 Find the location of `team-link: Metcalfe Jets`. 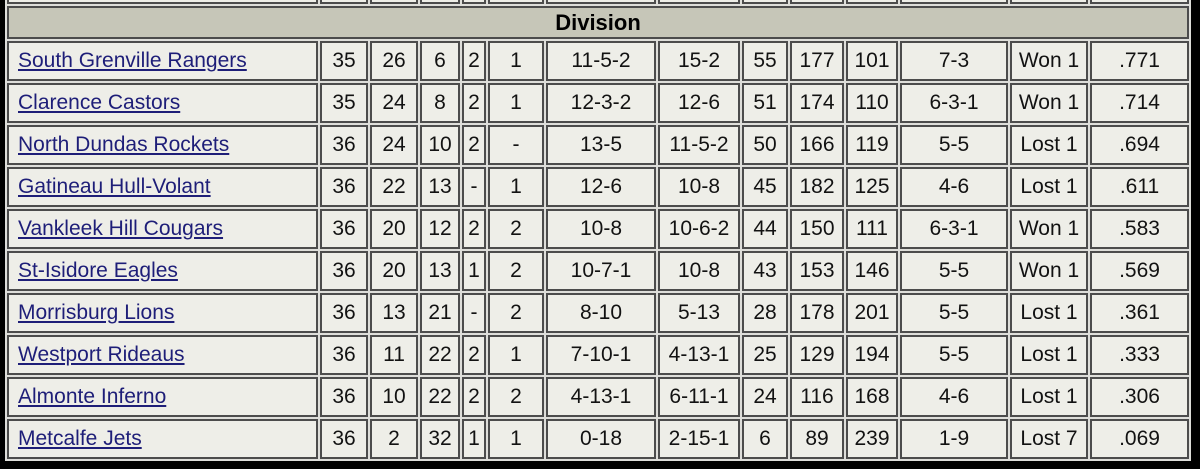

team-link: Metcalfe Jets is located at coordinates (80, 438).